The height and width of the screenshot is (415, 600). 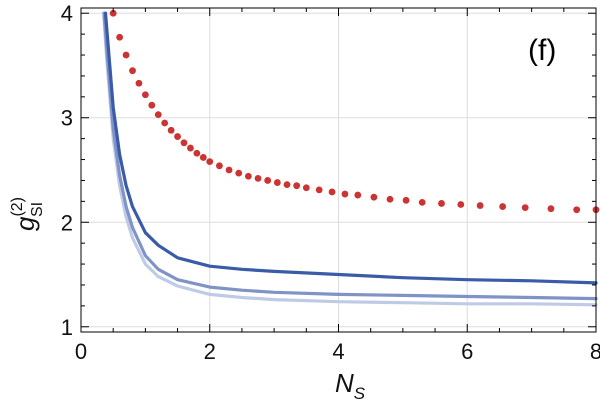 What do you see at coordinates (467, 351) in the screenshot?
I see `x-tick-label: 6` at bounding box center [467, 351].